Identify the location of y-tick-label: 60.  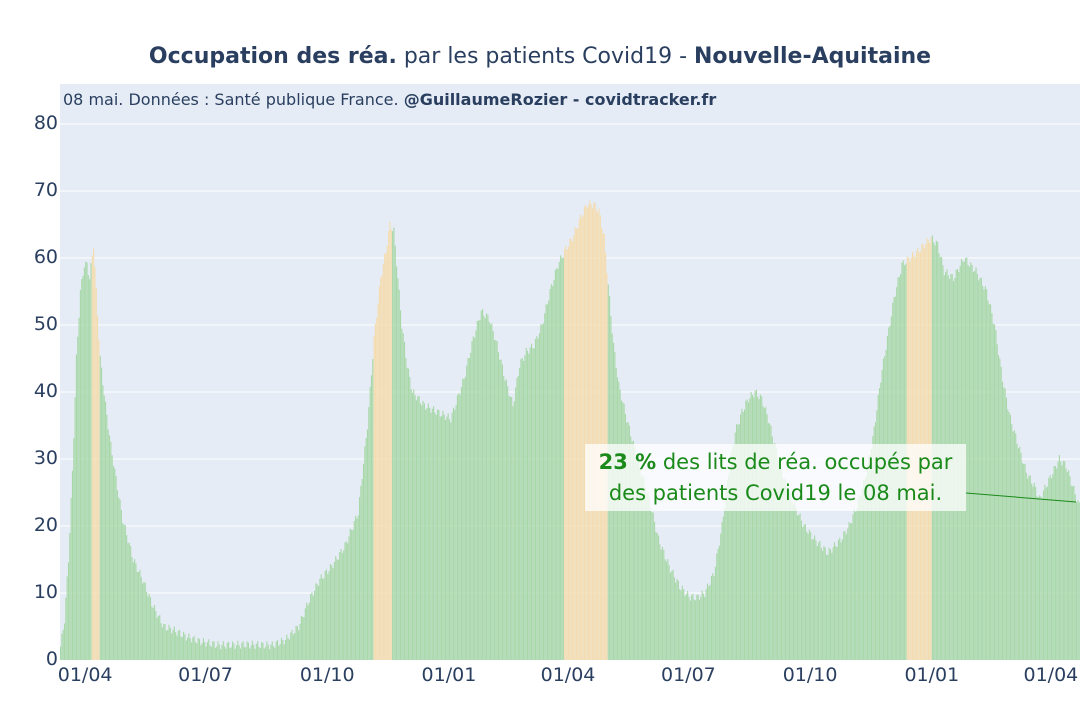
(45, 257).